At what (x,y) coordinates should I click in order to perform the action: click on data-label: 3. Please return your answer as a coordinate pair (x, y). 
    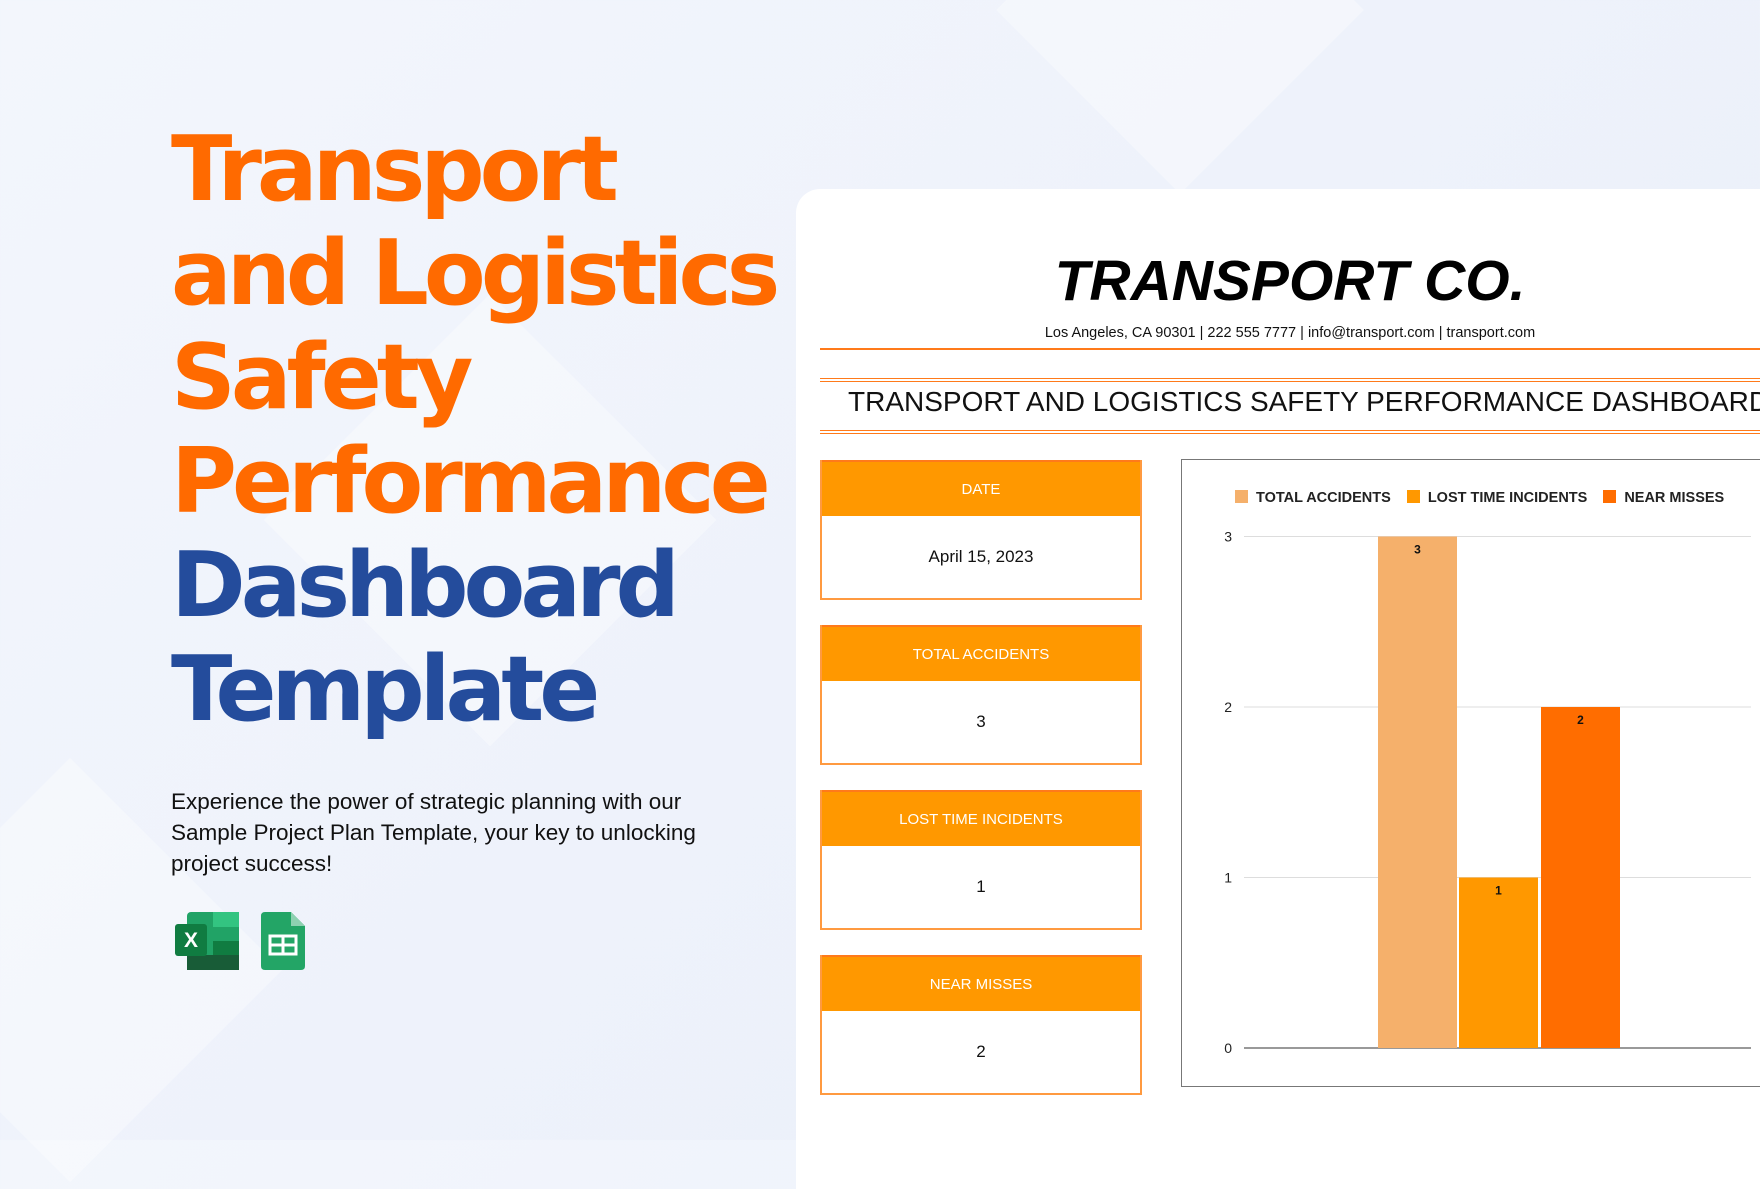
    Looking at the image, I should click on (1417, 550).